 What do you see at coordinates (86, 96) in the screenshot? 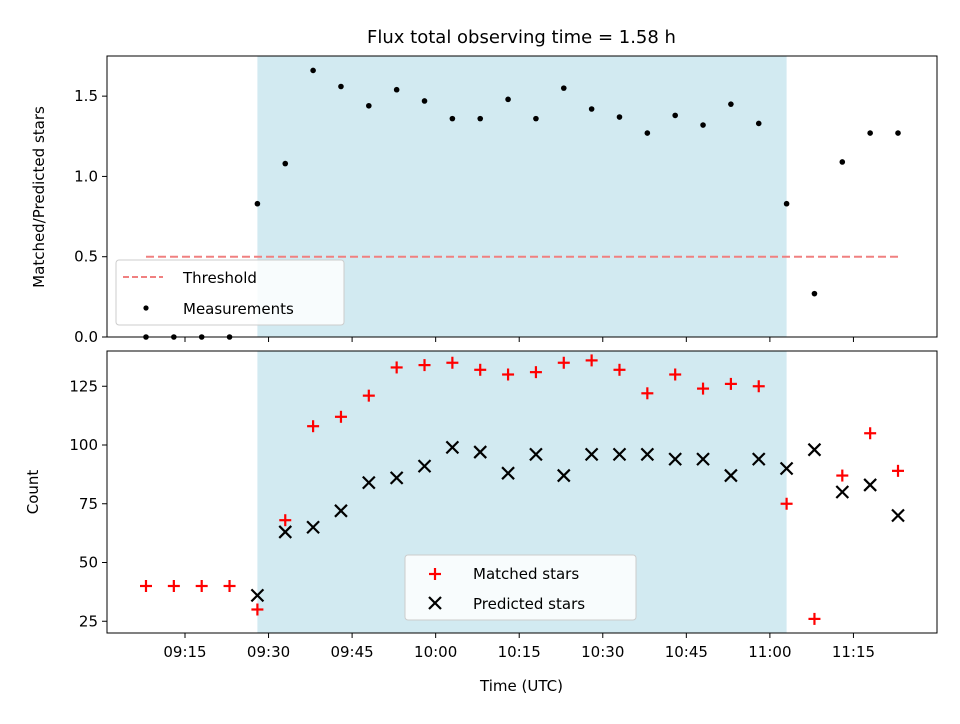
I see `top-ytick-label: 1.5` at bounding box center [86, 96].